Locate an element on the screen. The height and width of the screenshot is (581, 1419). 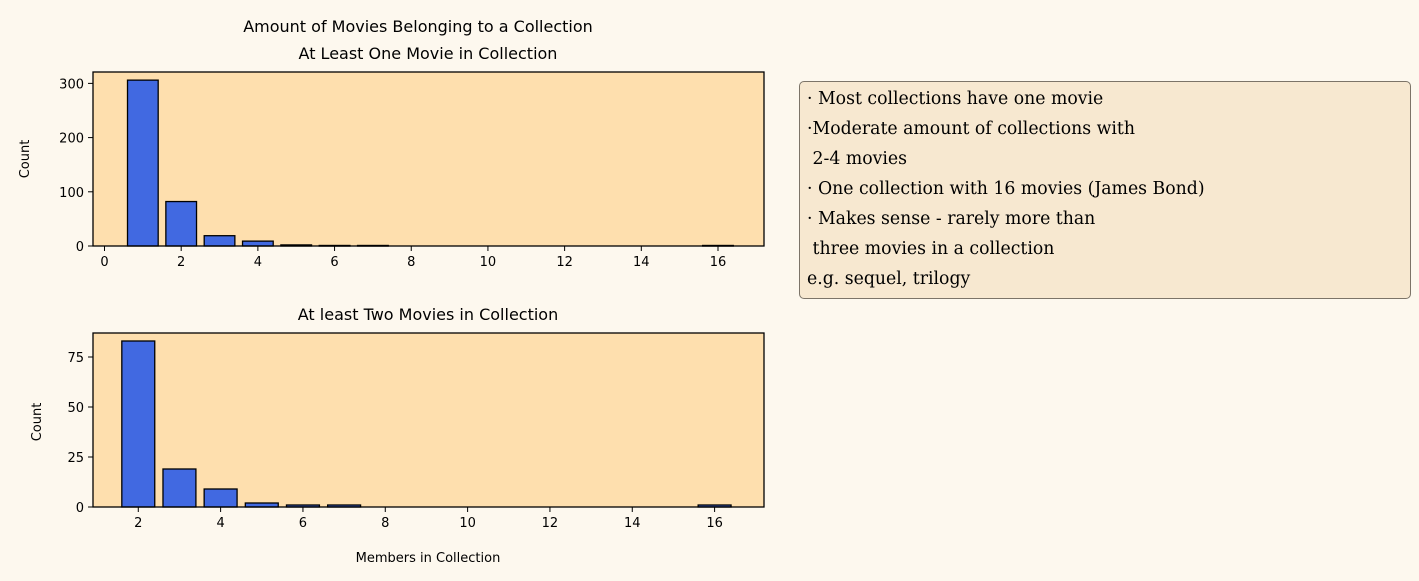
top-xtick-label: 4 is located at coordinates (258, 262).